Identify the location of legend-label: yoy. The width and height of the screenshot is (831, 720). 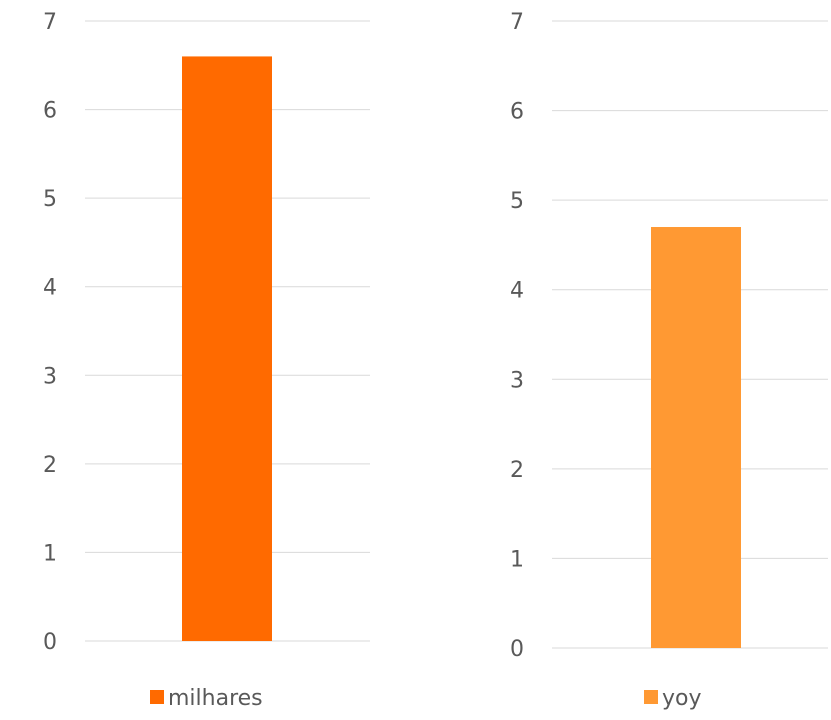
(682, 698).